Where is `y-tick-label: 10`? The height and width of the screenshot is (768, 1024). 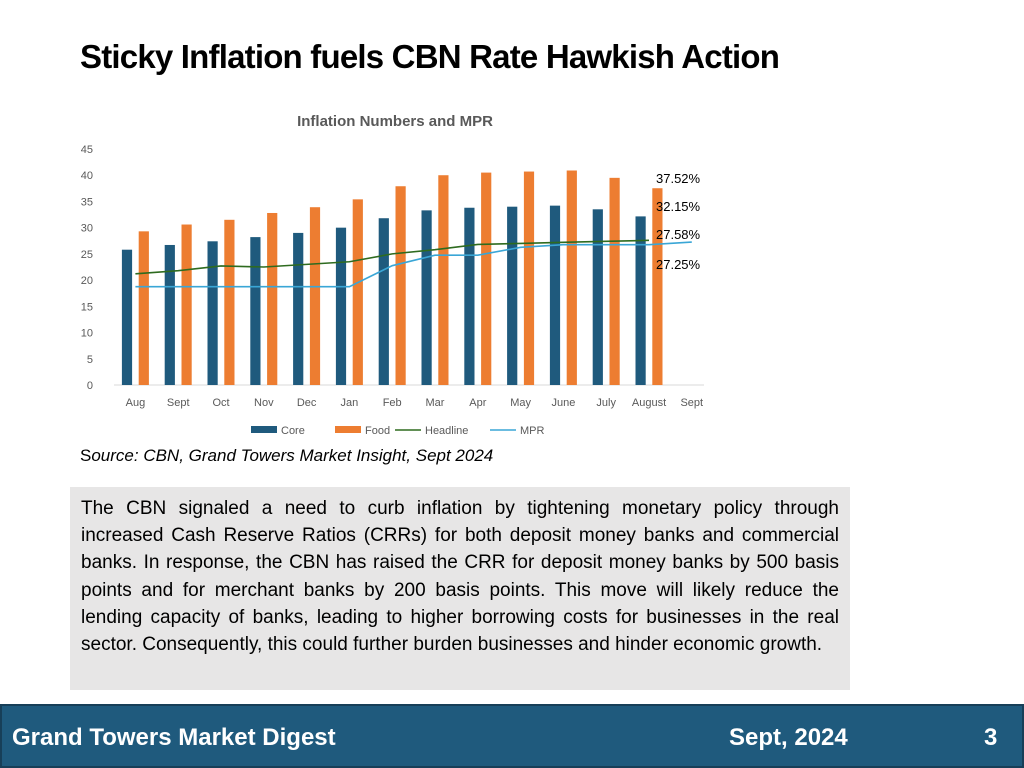 y-tick-label: 10 is located at coordinates (87, 334).